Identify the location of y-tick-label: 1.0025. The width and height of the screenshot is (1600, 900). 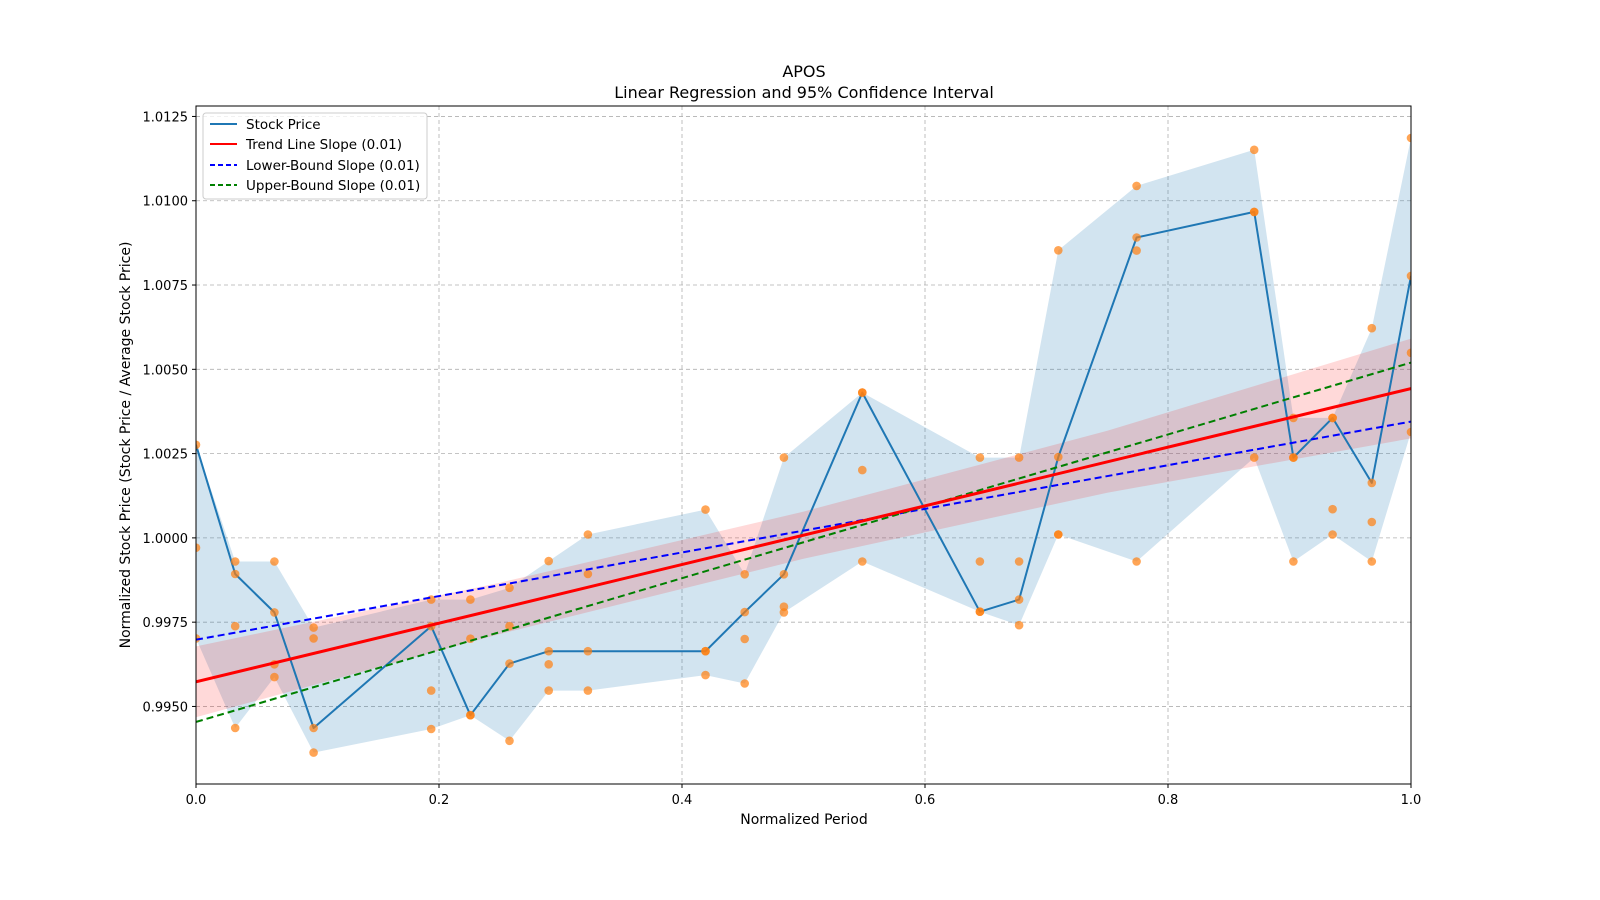
(166, 455).